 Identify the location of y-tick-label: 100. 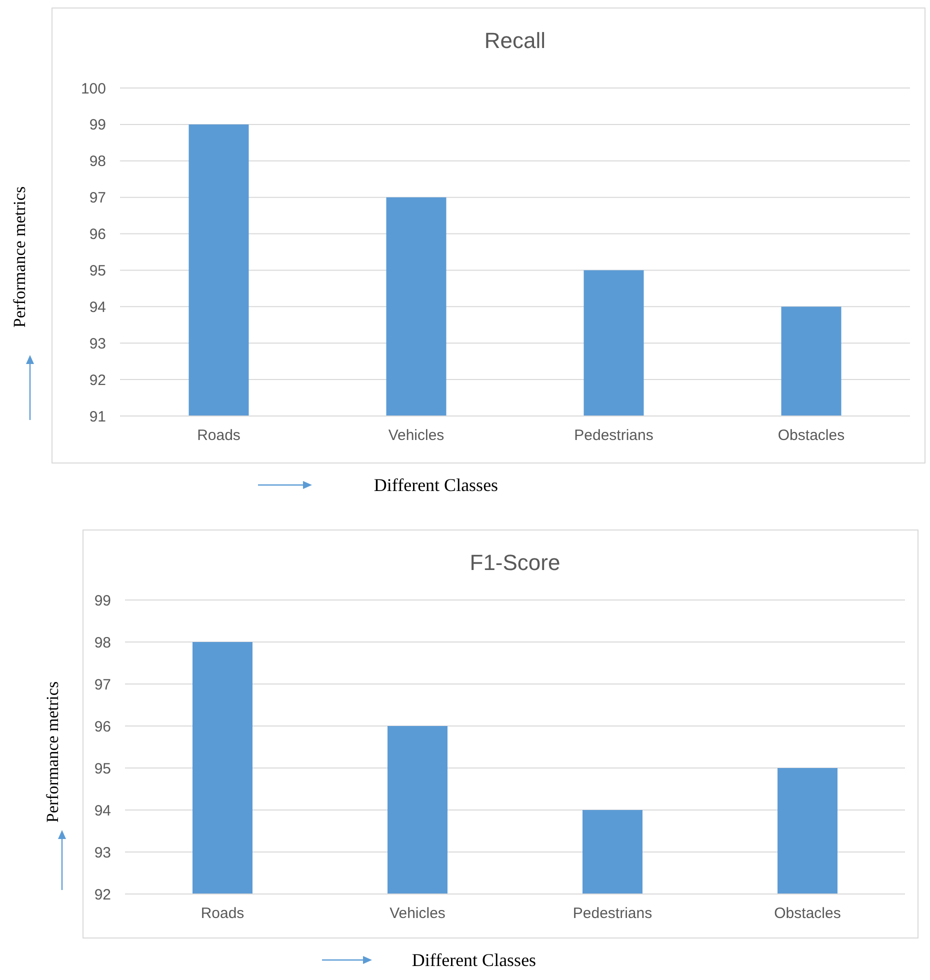
(93, 89).